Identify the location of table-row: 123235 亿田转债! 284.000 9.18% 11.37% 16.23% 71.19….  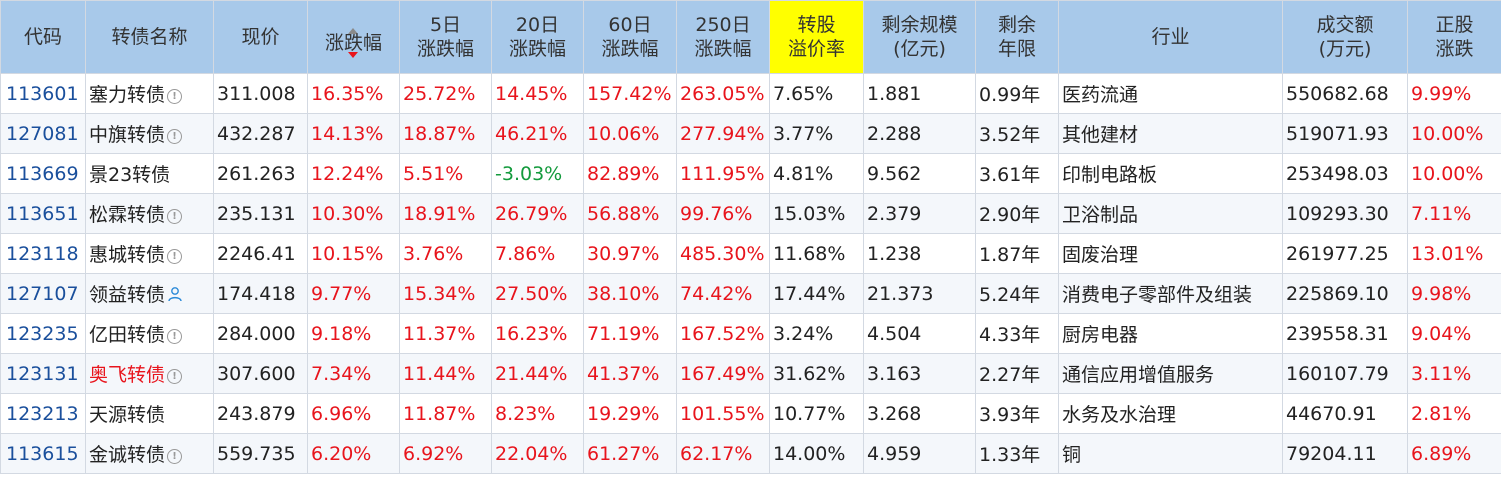
(750, 333).